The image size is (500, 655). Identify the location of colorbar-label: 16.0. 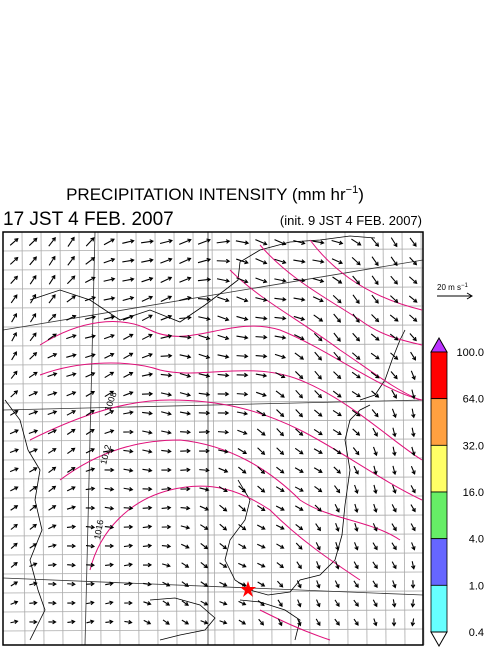
(473, 493).